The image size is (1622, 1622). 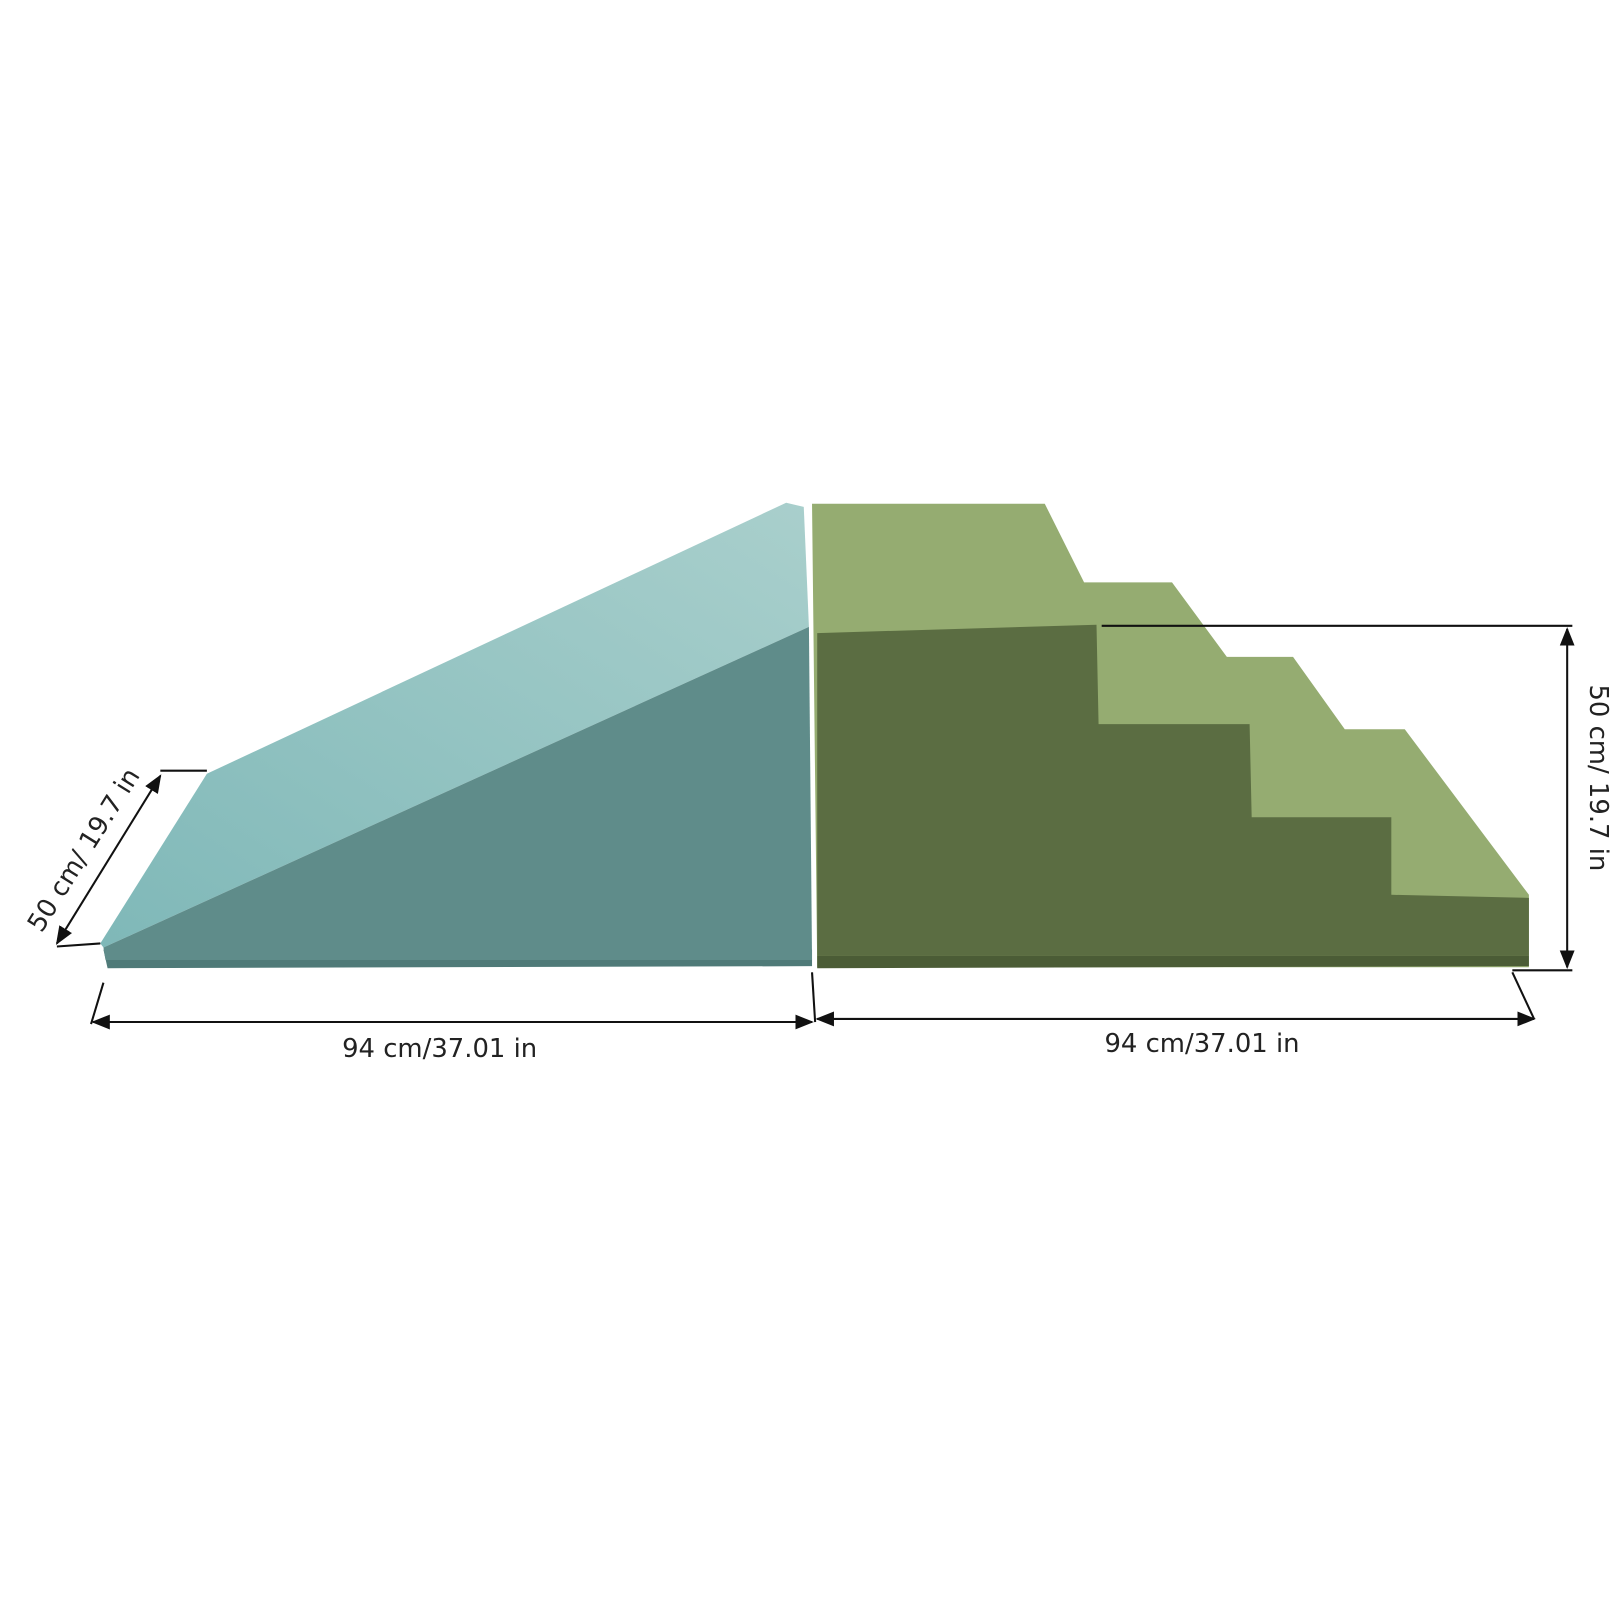 What do you see at coordinates (458, 793) in the screenshot?
I see `wedge-side` at bounding box center [458, 793].